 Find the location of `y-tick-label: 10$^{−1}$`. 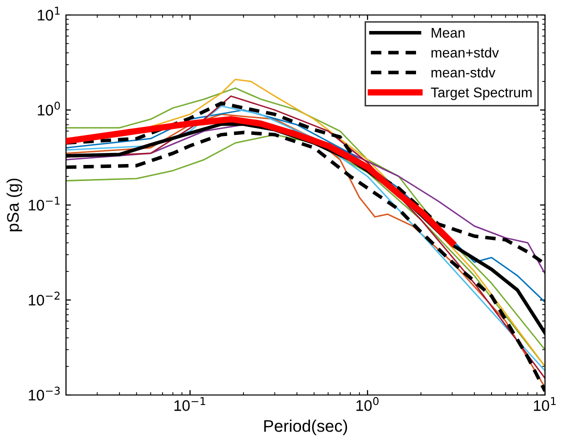

y-tick-label: 10$^{−1}$ is located at coordinates (44, 203).